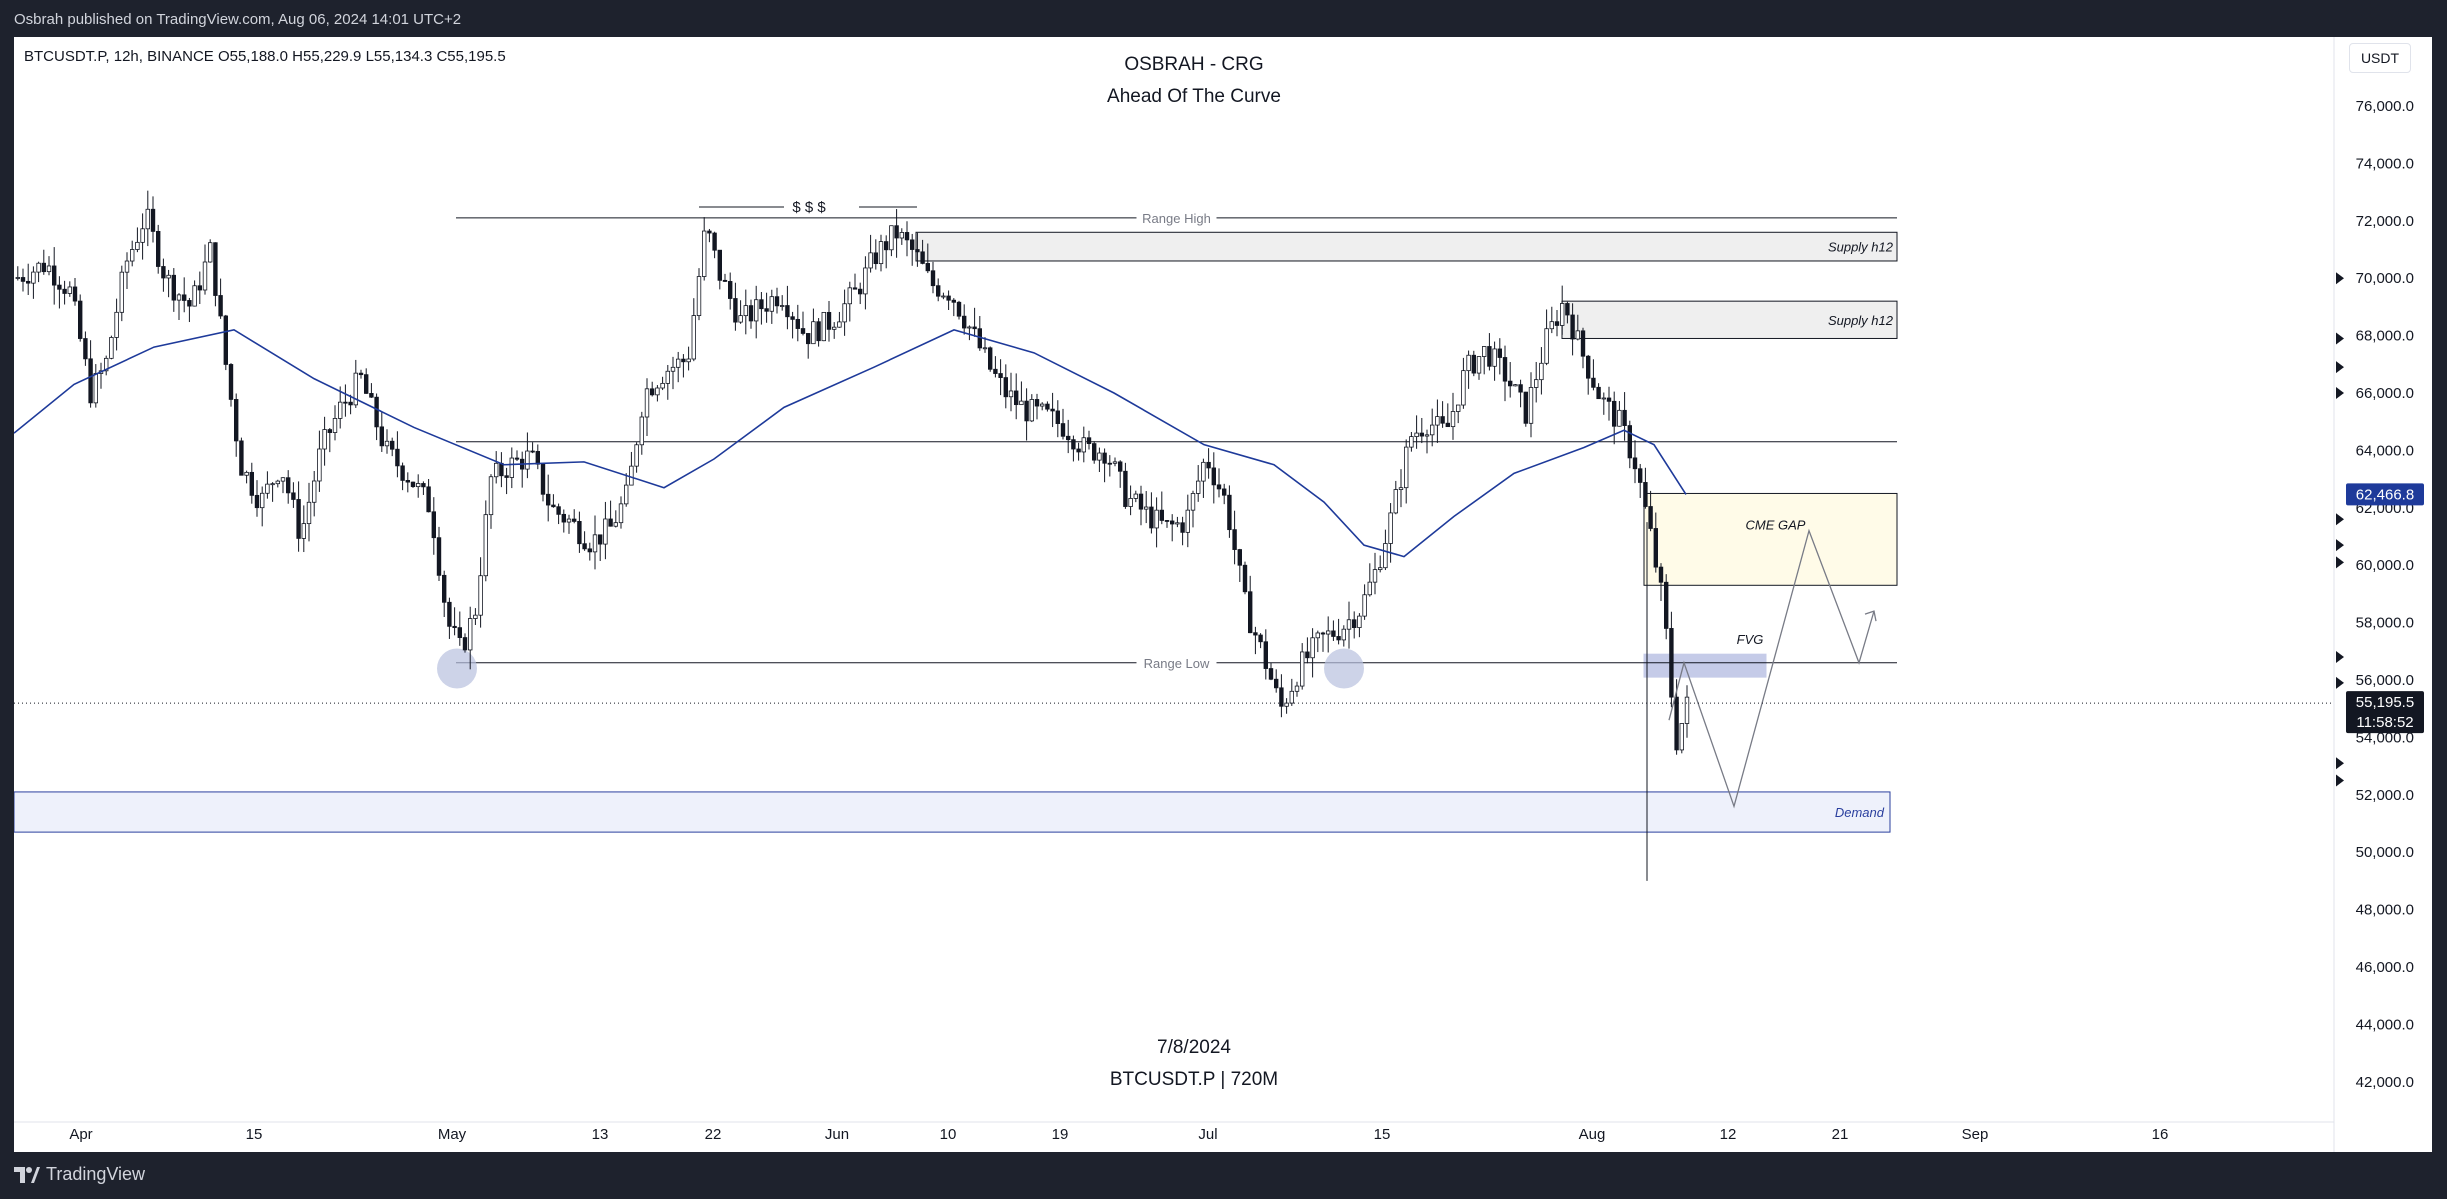 The height and width of the screenshot is (1199, 2447). I want to click on watermark-date: 7/8/2024, so click(1194, 1047).